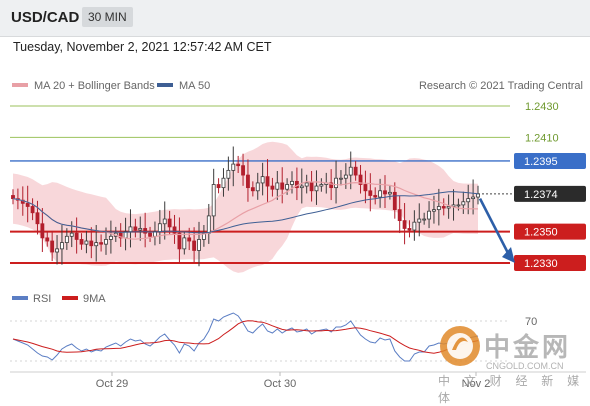 The height and width of the screenshot is (406, 590). I want to click on rsi-line, so click(245, 337).